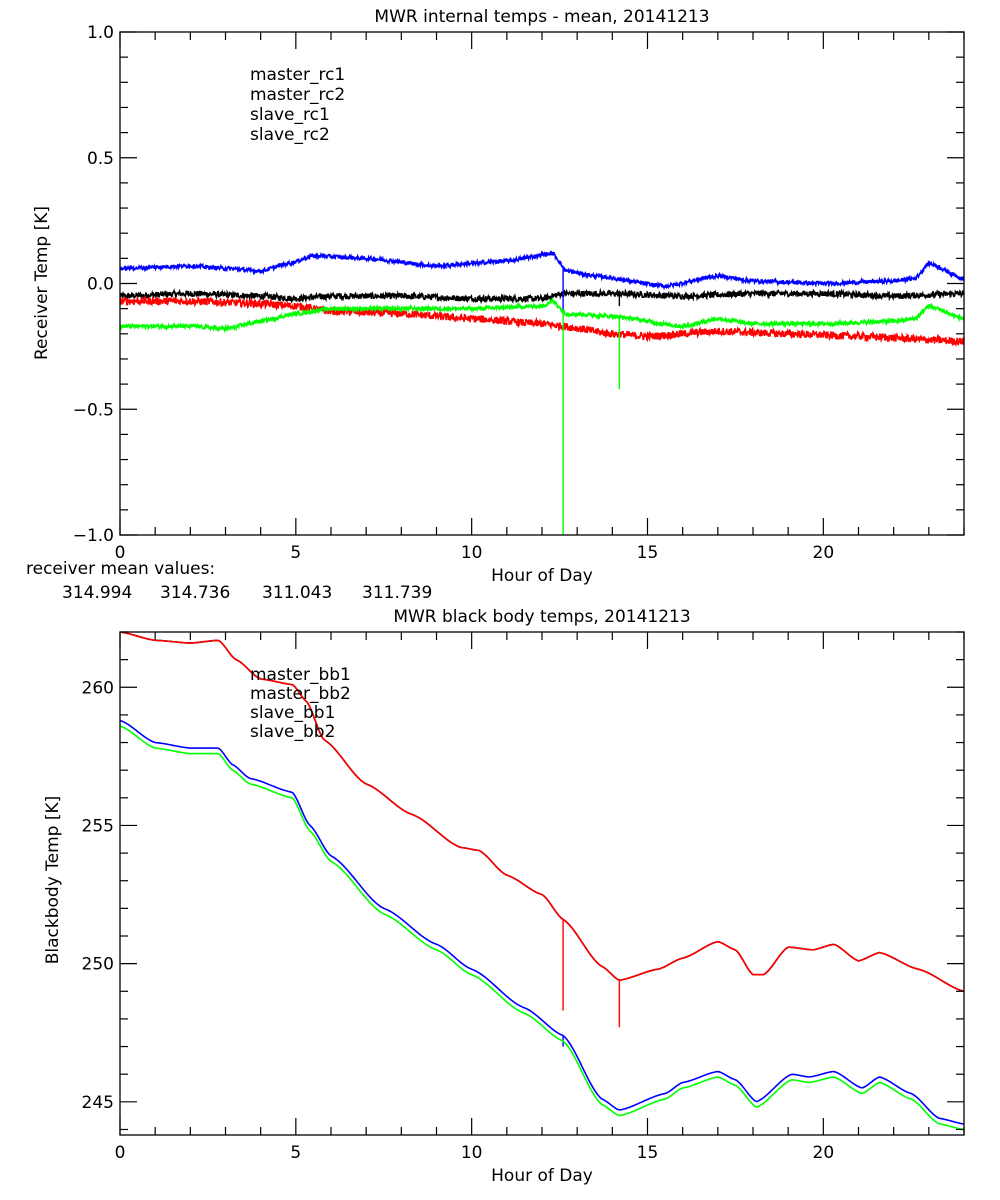 This screenshot has height=1200, width=1000. What do you see at coordinates (93, 410) in the screenshot?
I see `y-tick-label: −0.5` at bounding box center [93, 410].